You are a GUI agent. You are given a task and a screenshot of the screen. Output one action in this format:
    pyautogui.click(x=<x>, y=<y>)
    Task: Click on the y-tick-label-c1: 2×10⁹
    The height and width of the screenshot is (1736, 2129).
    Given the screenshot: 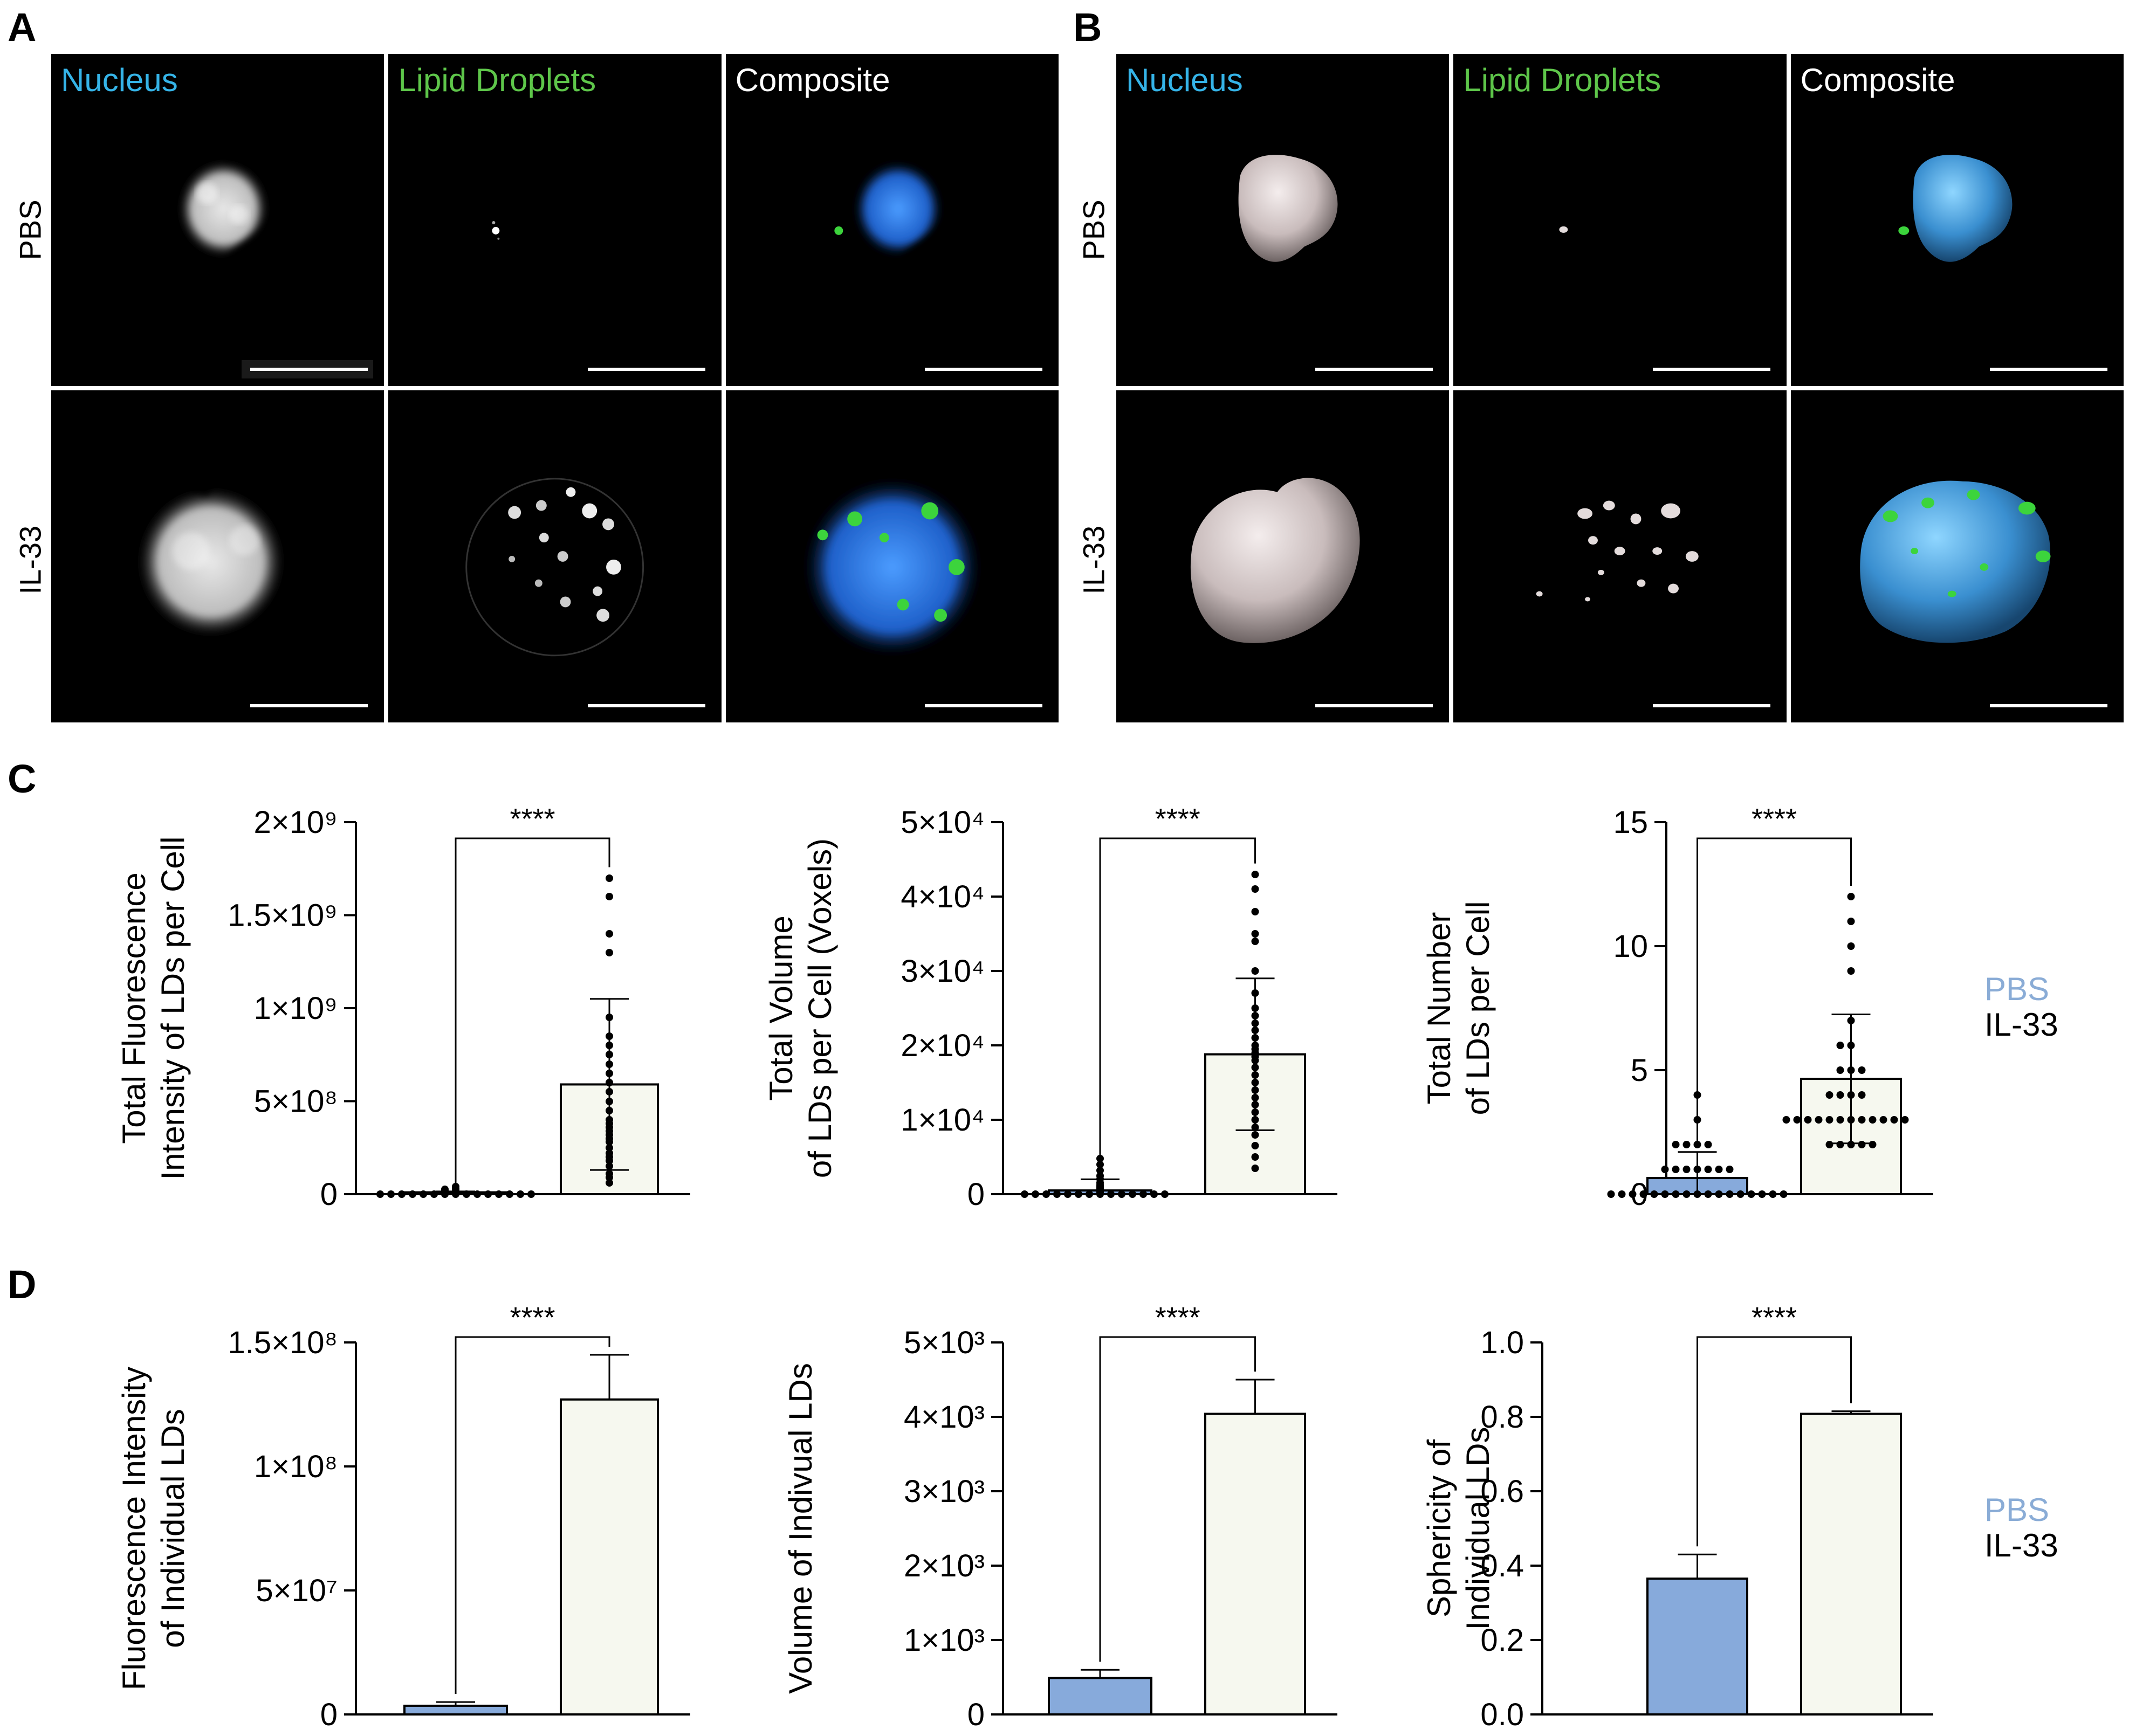 What is the action you would take?
    pyautogui.click(x=296, y=822)
    